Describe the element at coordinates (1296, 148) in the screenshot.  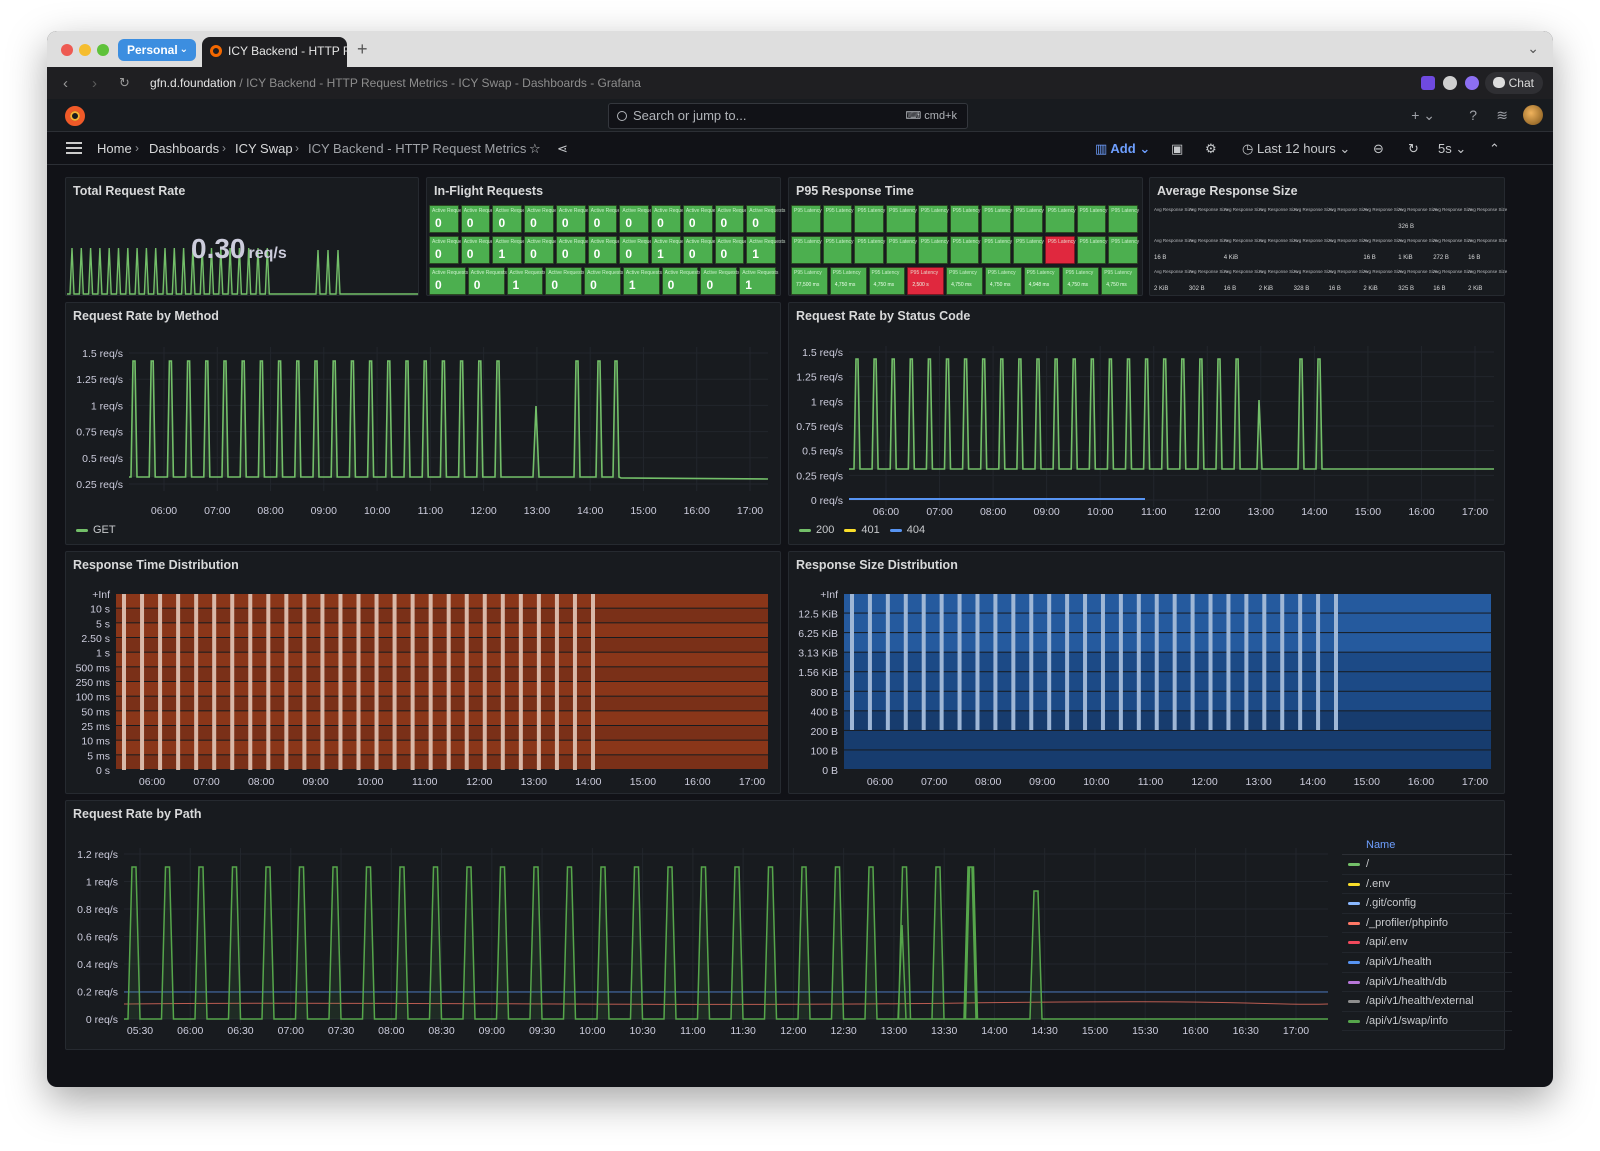
I see `time-picker: ◷ Last 12 hours ⌄` at that location.